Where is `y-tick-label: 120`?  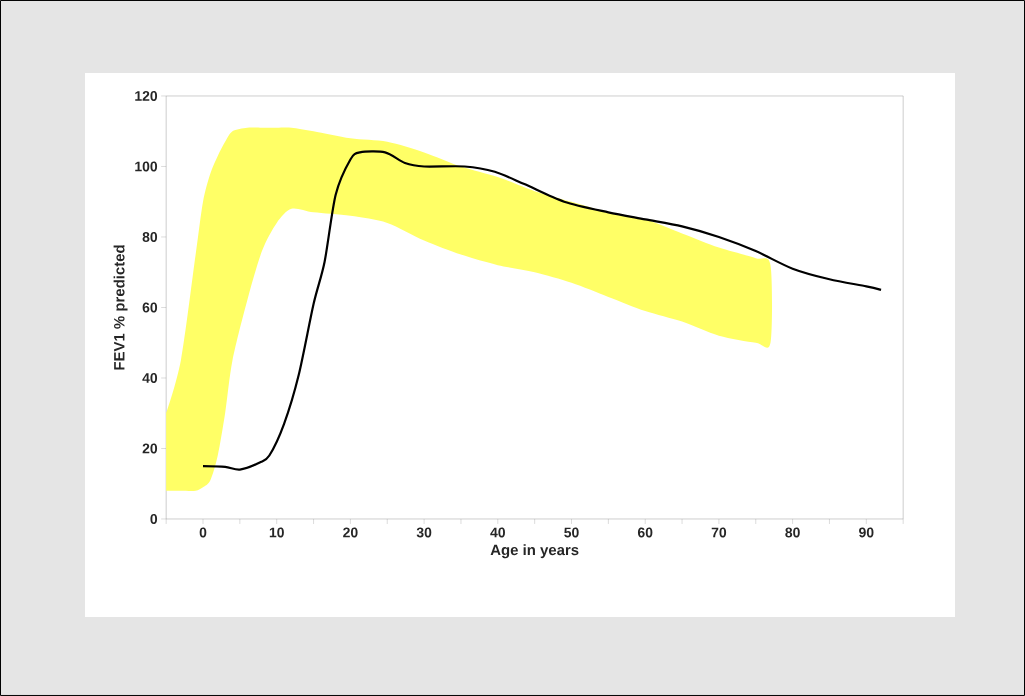 y-tick-label: 120 is located at coordinates (146, 96).